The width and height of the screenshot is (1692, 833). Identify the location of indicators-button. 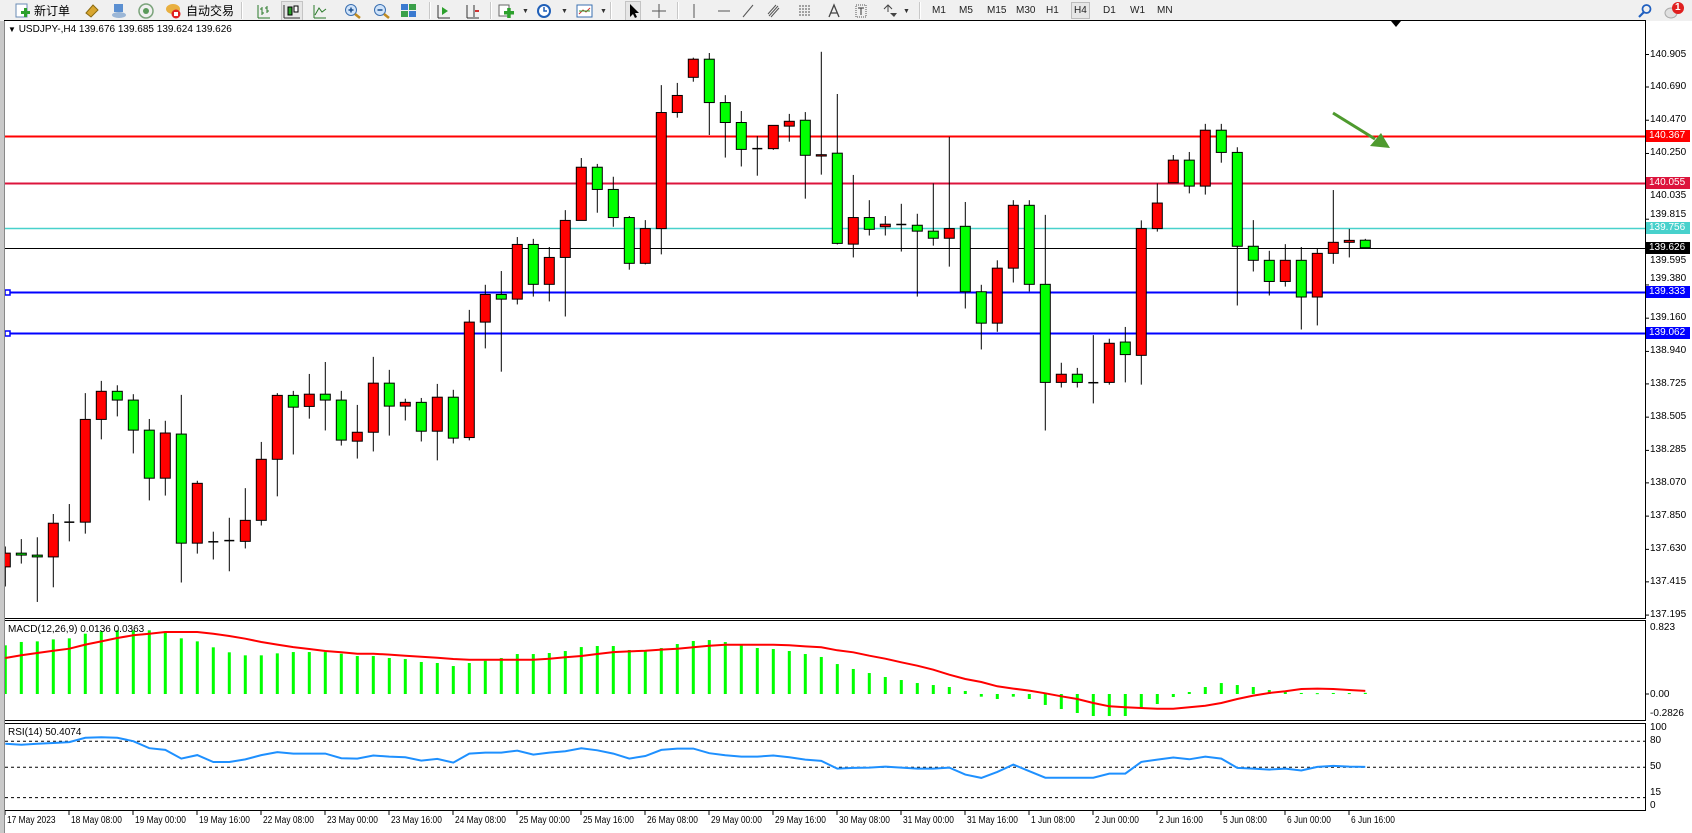
(506, 10).